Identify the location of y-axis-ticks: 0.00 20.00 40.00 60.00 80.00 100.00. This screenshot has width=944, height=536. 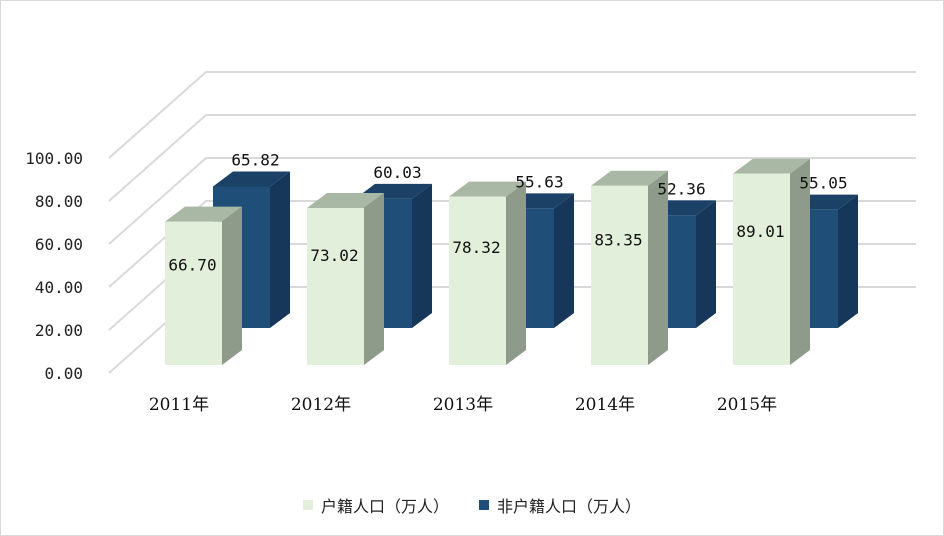
(54, 266).